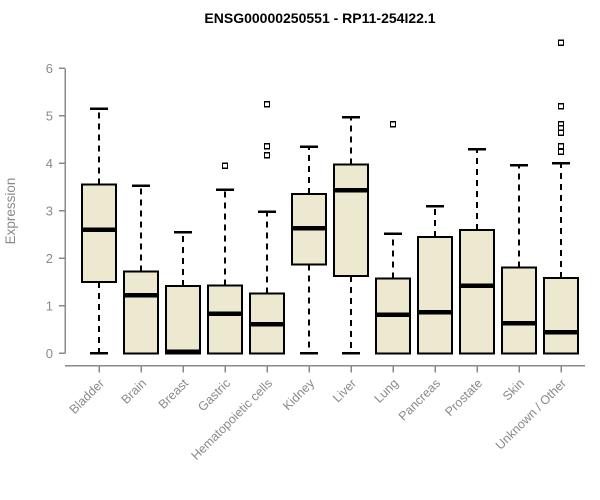 This screenshot has width=600, height=500. What do you see at coordinates (174, 394) in the screenshot?
I see `x-tick-label: Breast` at bounding box center [174, 394].